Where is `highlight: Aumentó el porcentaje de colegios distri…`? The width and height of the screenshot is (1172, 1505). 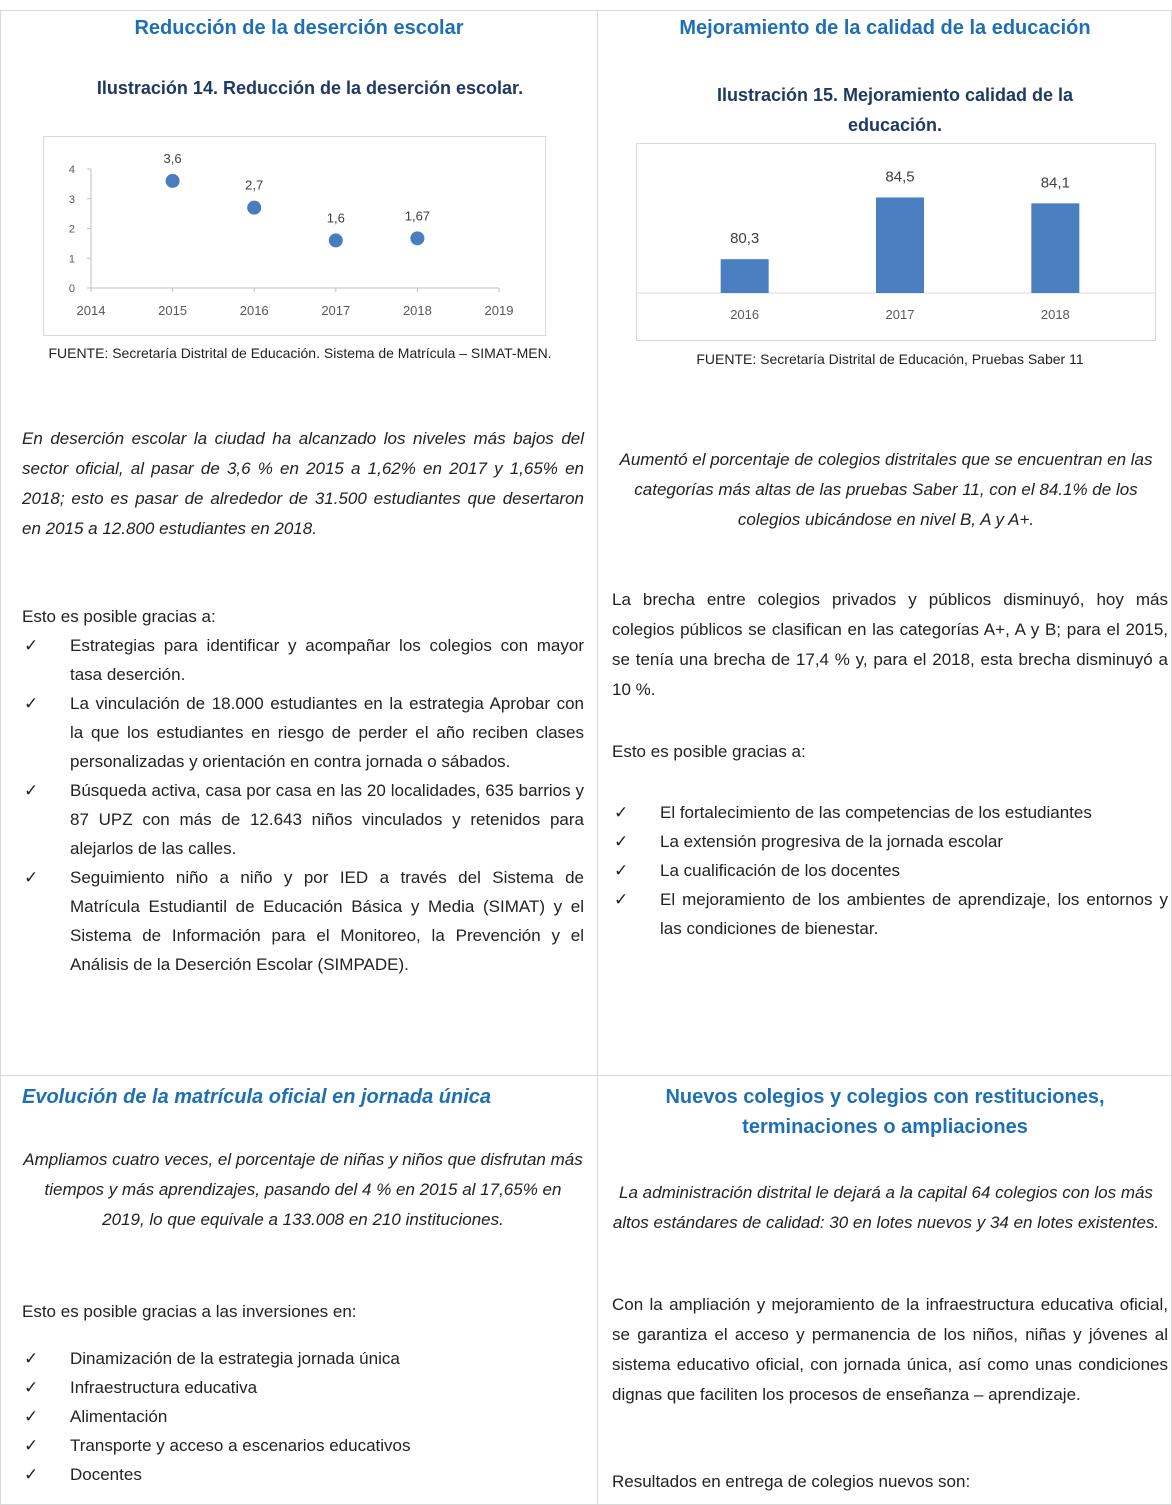
highlight: Aumentó el porcentaje de colegios distri… is located at coordinates (886, 489).